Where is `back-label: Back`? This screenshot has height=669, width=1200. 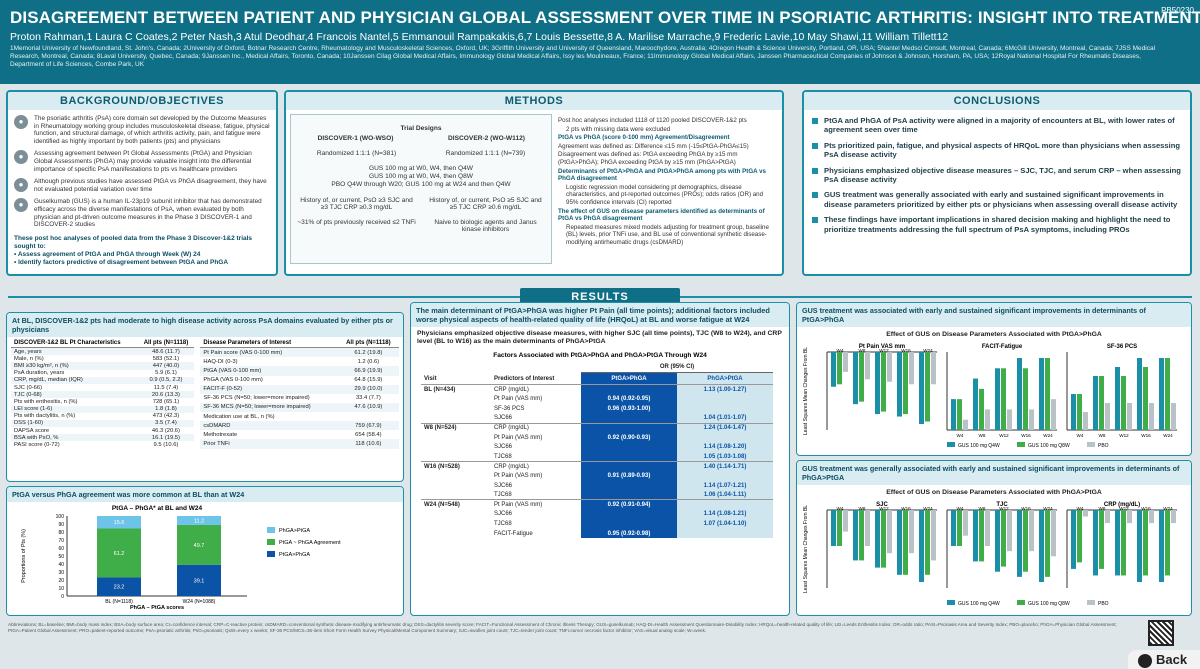 back-label: Back is located at coordinates (1172, 659).